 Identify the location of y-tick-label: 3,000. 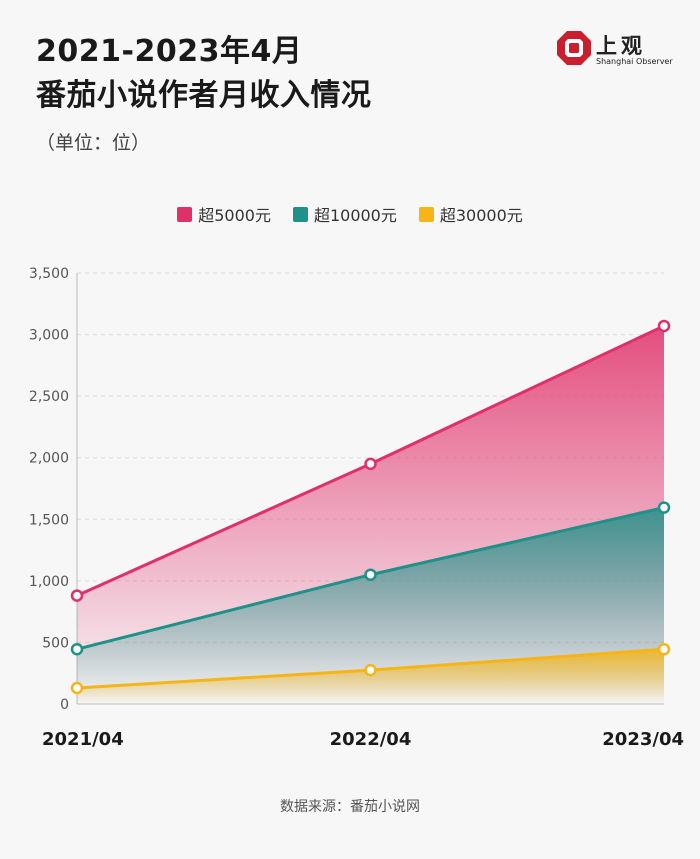
(49, 336).